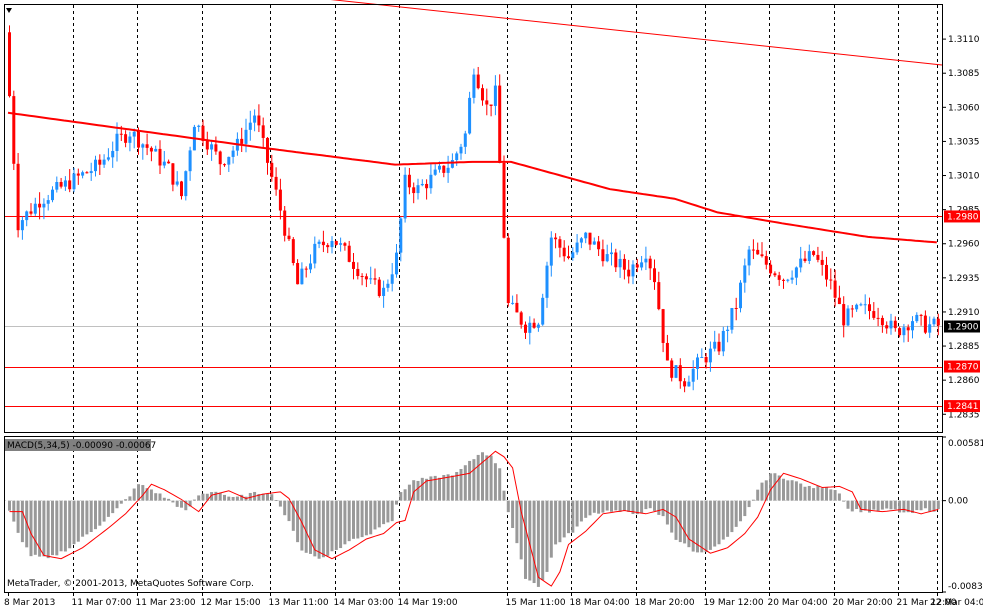 This screenshot has width=983, height=613. What do you see at coordinates (81, 446) in the screenshot?
I see `macd-title-text: MACD(5,34,5) -0.00090 -0.00067` at bounding box center [81, 446].